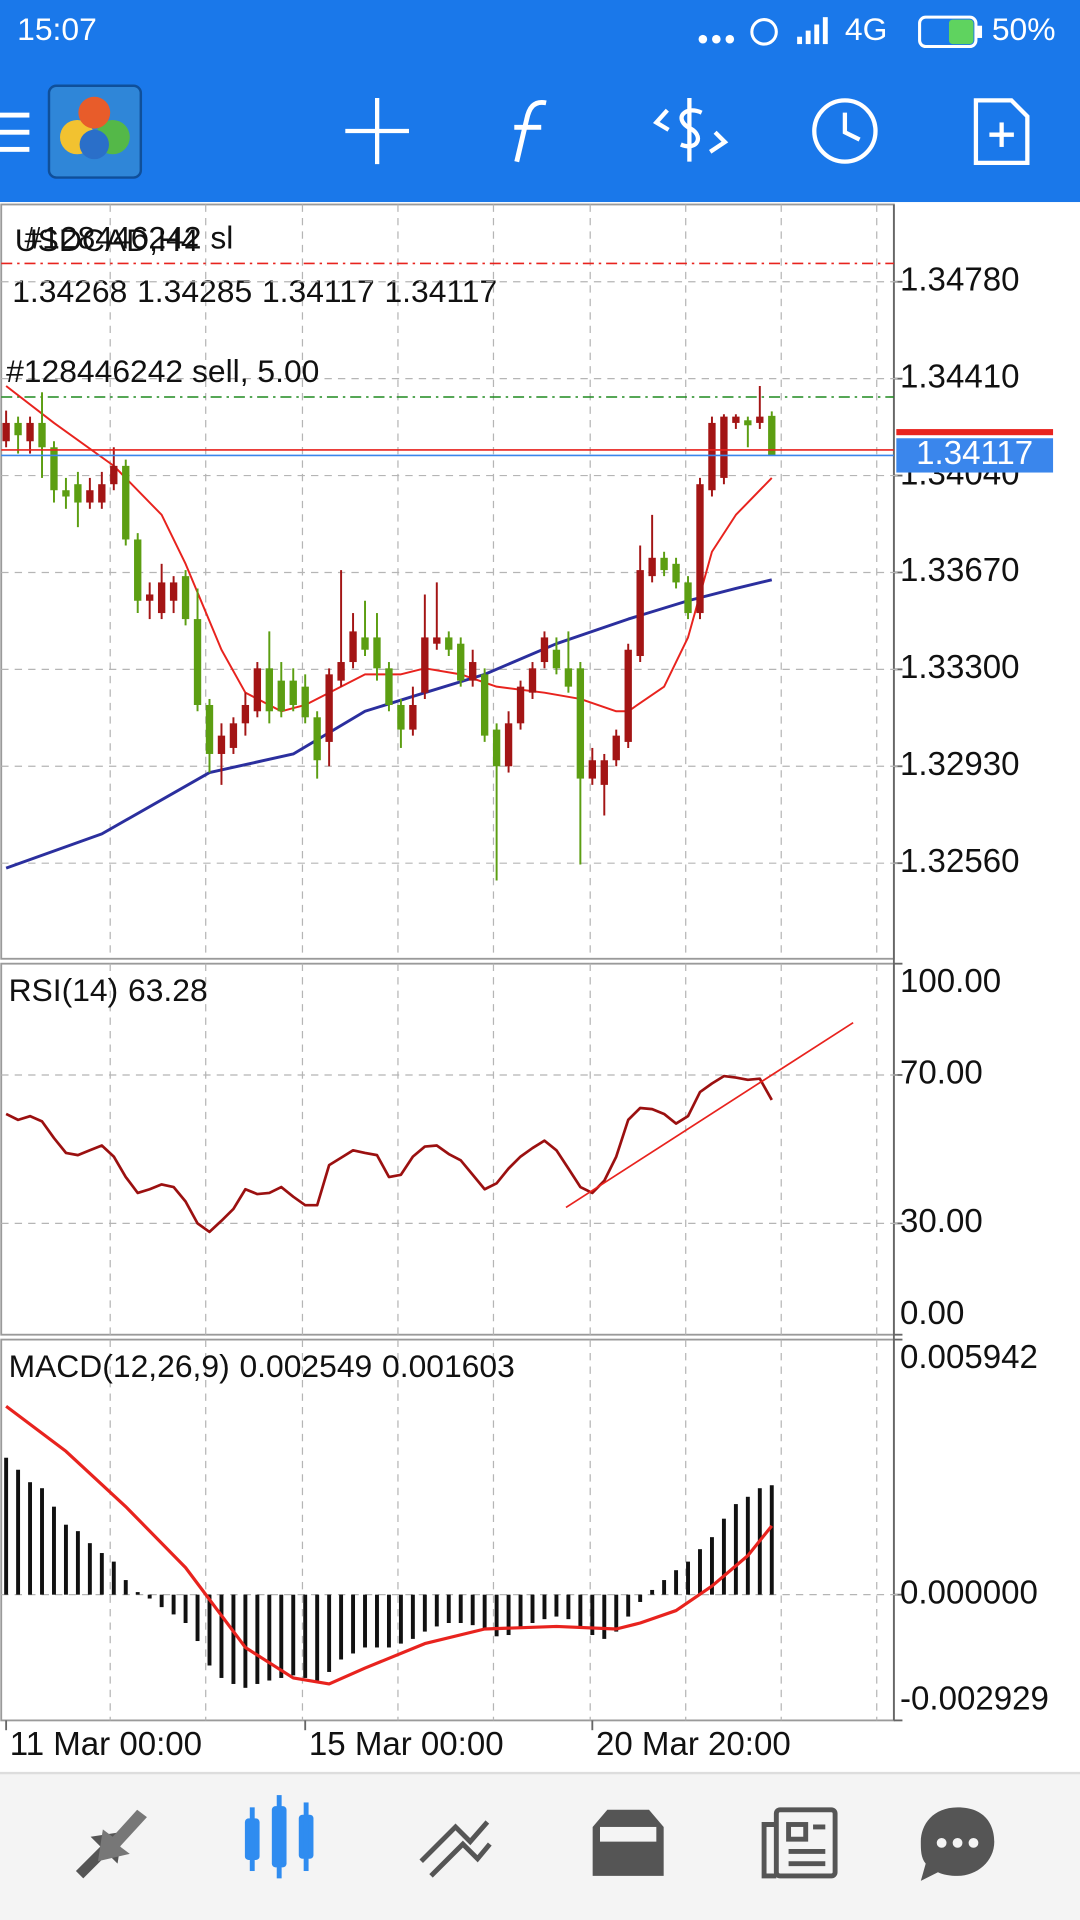 The height and width of the screenshot is (1920, 1080). What do you see at coordinates (959, 764) in the screenshot?
I see `y-tick-label: 1.32930` at bounding box center [959, 764].